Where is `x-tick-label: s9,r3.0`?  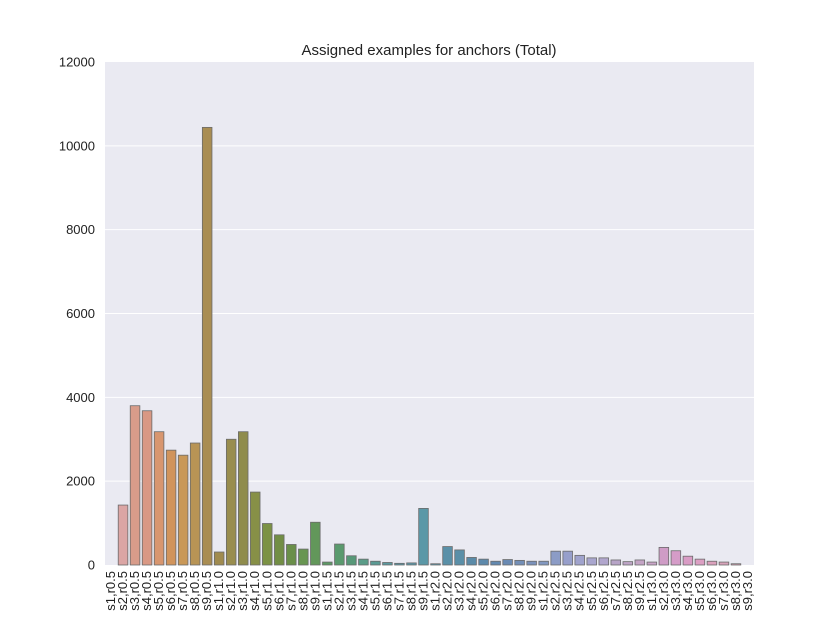 x-tick-label: s9,r3.0 is located at coordinates (747, 591).